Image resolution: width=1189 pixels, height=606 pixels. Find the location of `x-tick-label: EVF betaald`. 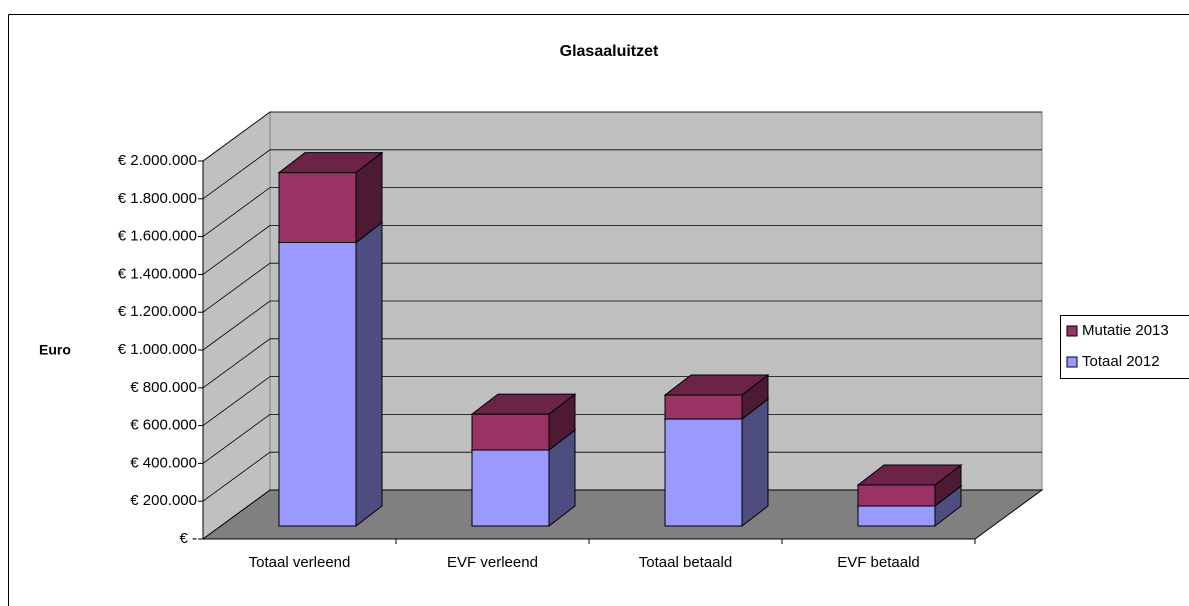

x-tick-label: EVF betaald is located at coordinates (878, 562).